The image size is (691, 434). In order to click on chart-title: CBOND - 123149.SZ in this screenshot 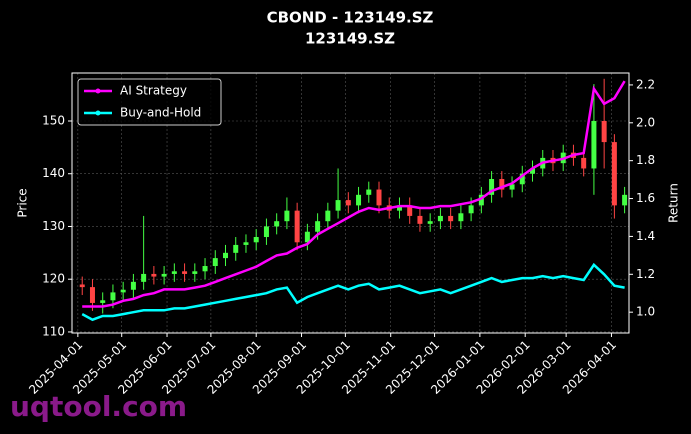, I will do `click(350, 18)`.